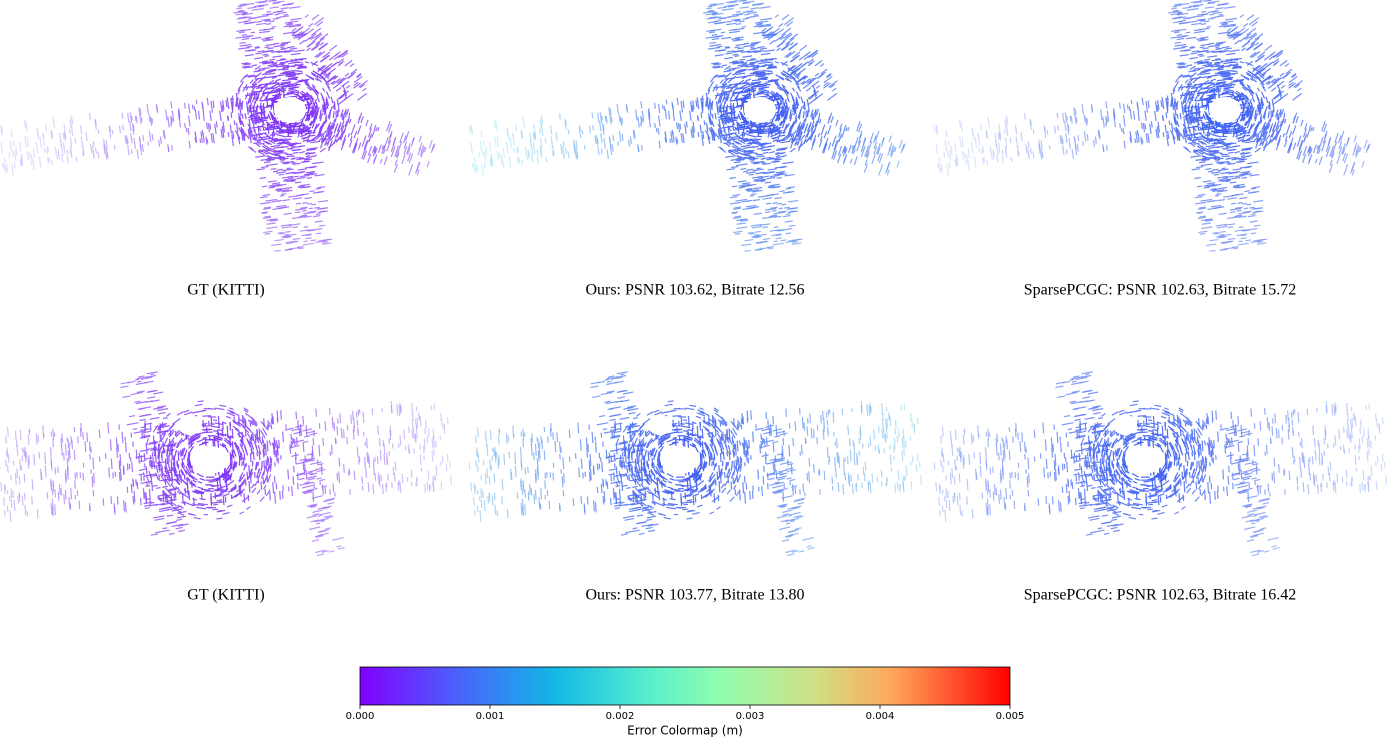  I want to click on point-cloud, so click(1152, 126).